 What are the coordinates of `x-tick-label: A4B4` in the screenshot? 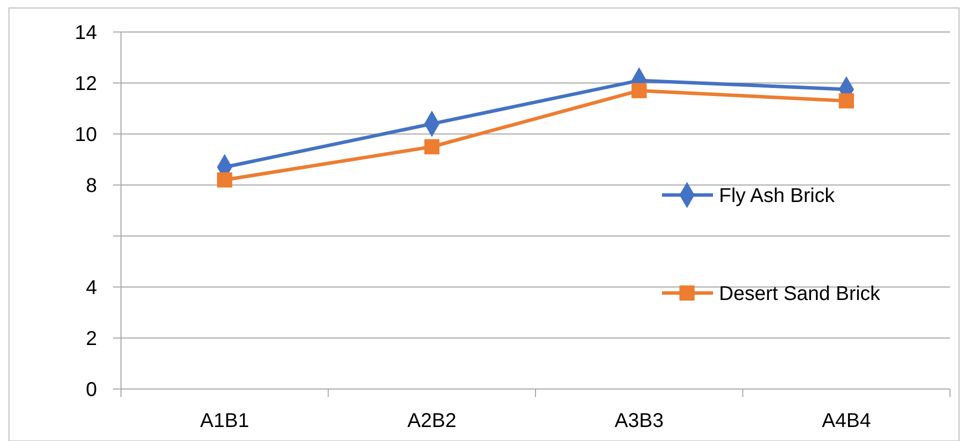 It's located at (846, 421).